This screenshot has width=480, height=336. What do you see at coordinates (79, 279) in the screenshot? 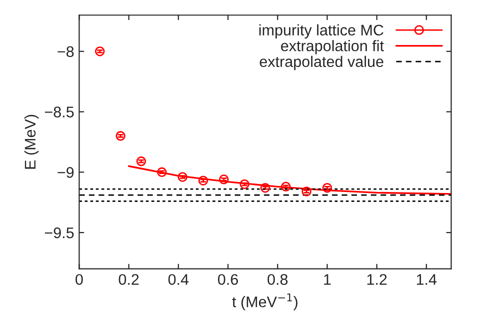
I see `x-tick-label: 0` at bounding box center [79, 279].